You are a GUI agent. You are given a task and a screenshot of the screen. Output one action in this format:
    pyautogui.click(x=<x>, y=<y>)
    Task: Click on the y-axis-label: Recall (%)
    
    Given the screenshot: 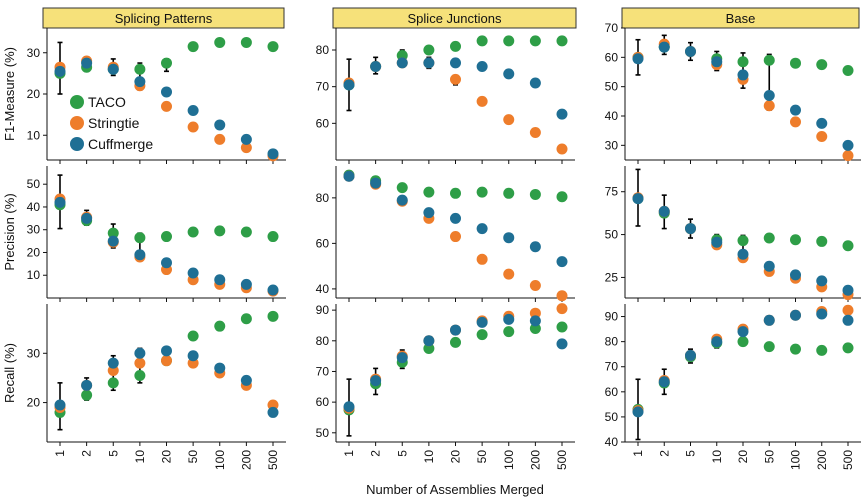 What is the action you would take?
    pyautogui.click(x=9, y=373)
    